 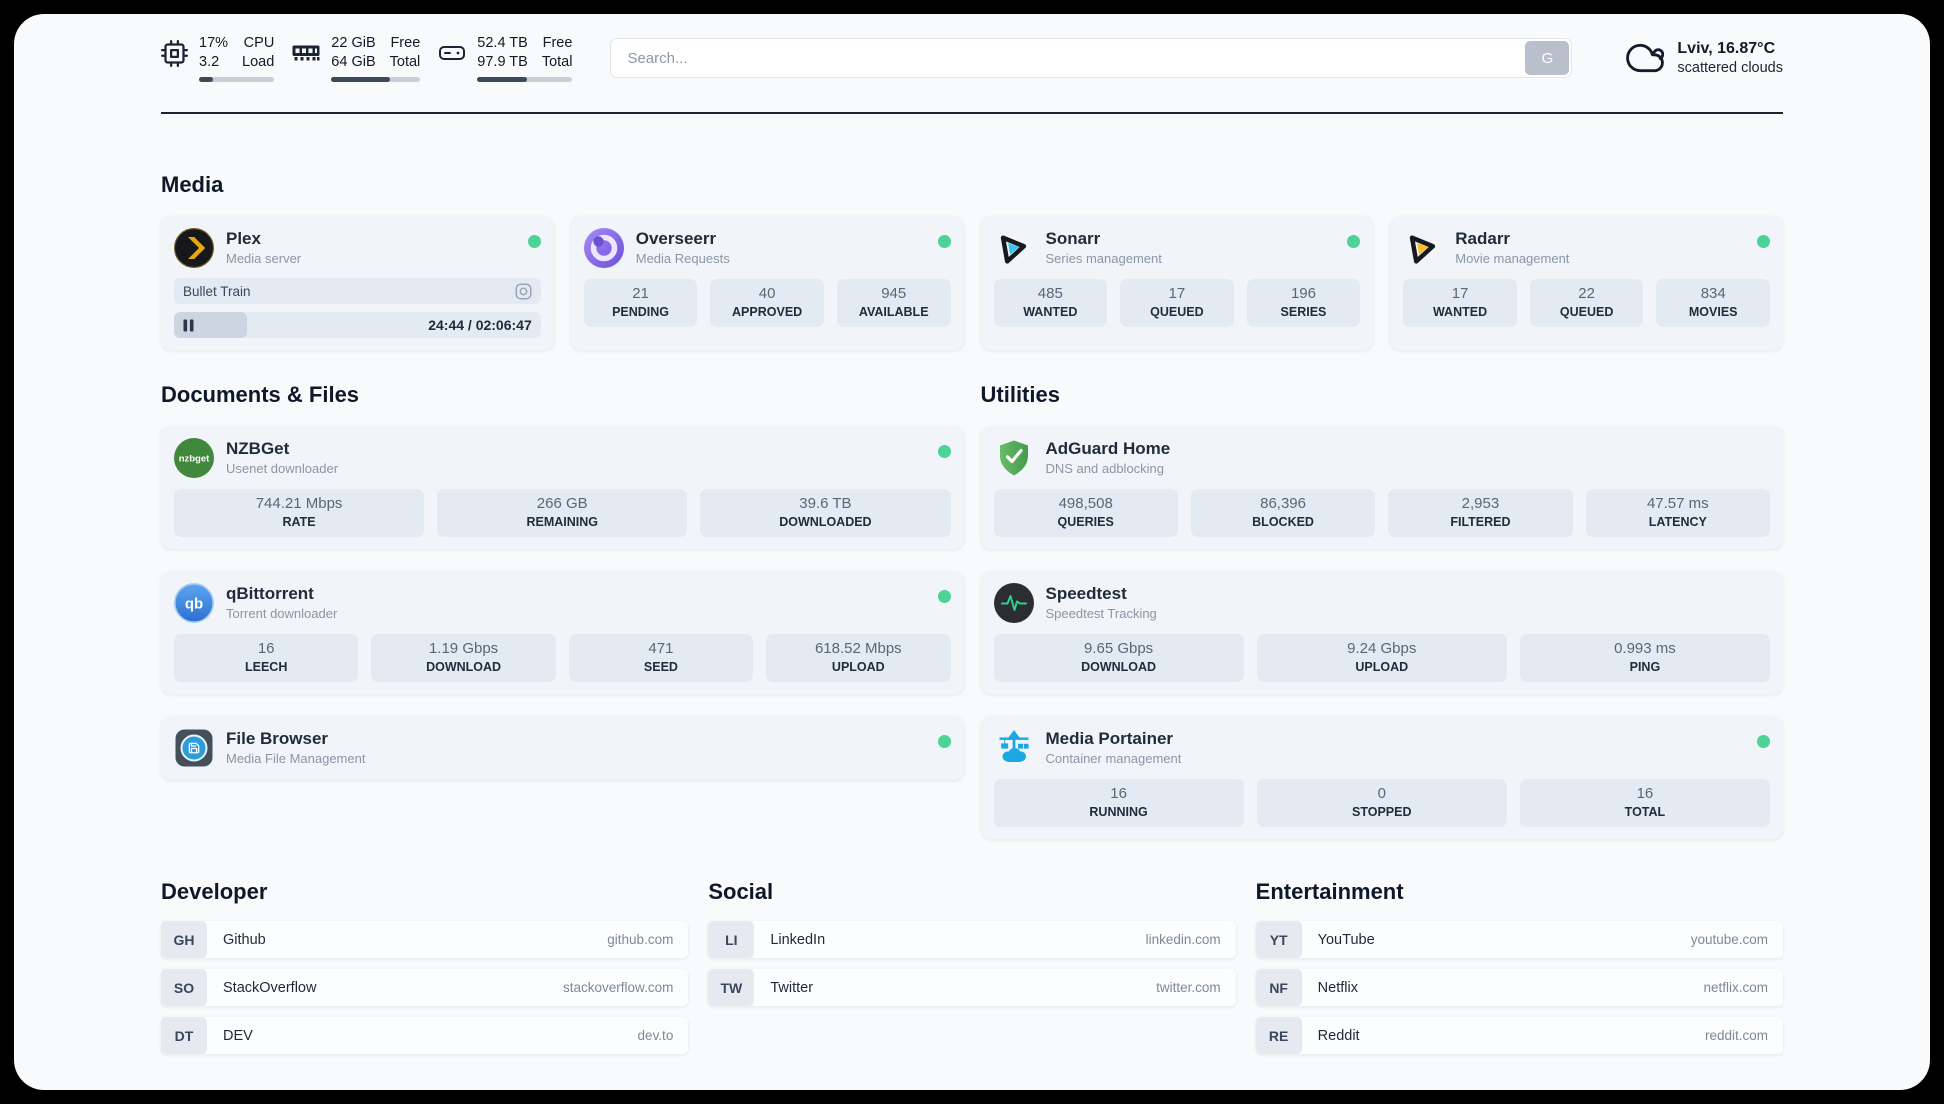 What do you see at coordinates (1050, 303) in the screenshot?
I see `stat-tile: 485 WANTED` at bounding box center [1050, 303].